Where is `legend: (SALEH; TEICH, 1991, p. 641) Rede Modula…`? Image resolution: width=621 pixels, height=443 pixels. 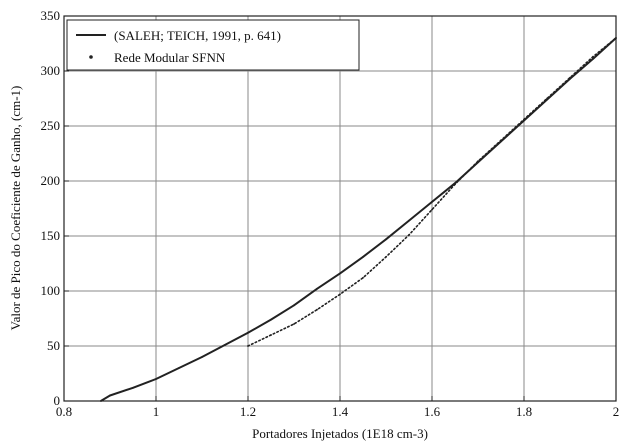
legend: (SALEH; TEICH, 1991, p. 641) Rede Modula… is located at coordinates (213, 45).